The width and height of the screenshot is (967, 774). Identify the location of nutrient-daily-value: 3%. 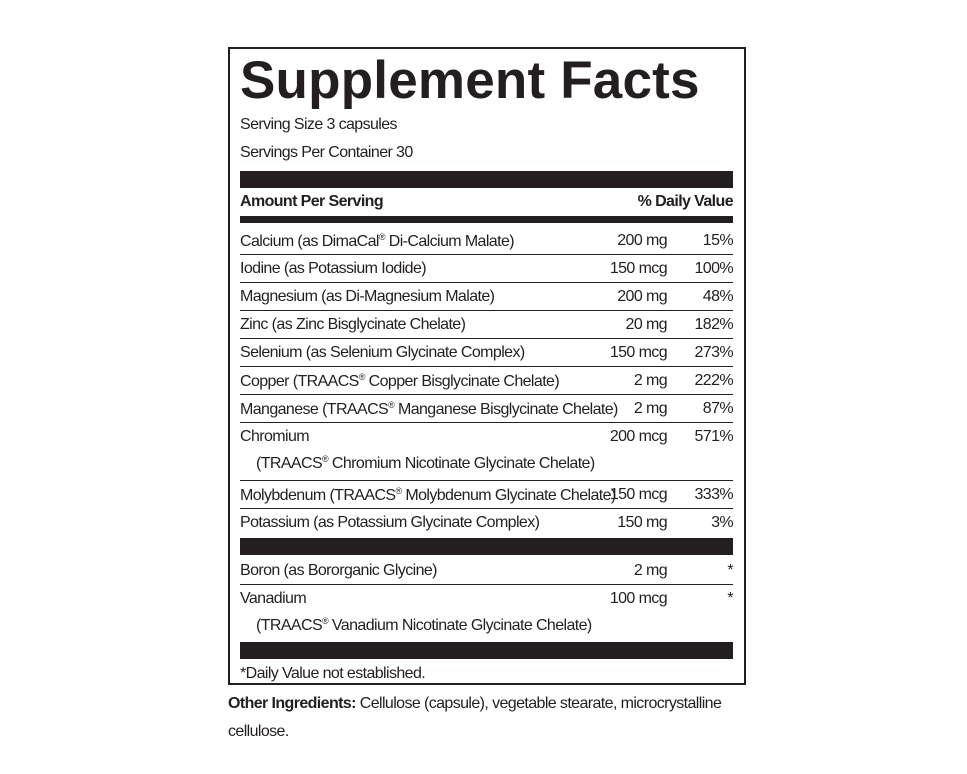
(722, 522).